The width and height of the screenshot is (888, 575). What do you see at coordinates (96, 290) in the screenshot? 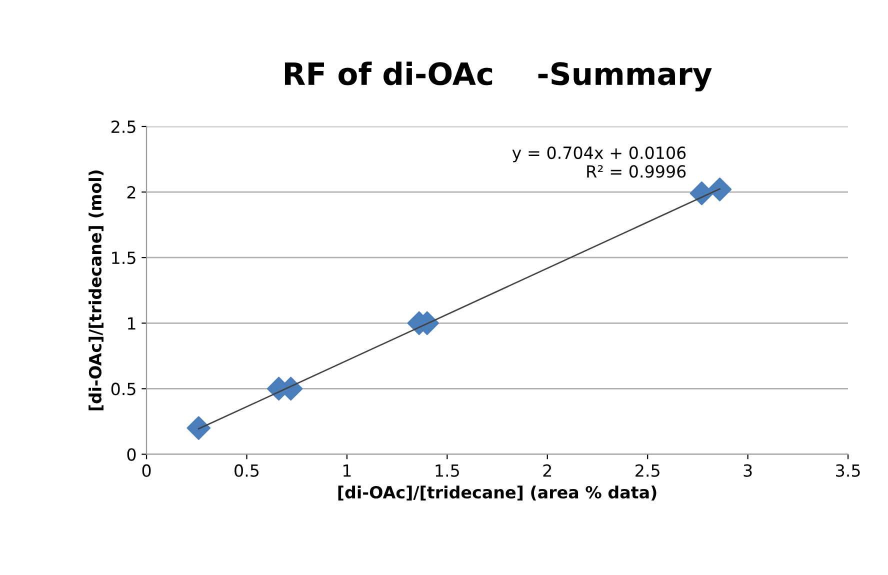
I see `y-axis-title: [di-OAc]/[tridecane] (mol)` at bounding box center [96, 290].